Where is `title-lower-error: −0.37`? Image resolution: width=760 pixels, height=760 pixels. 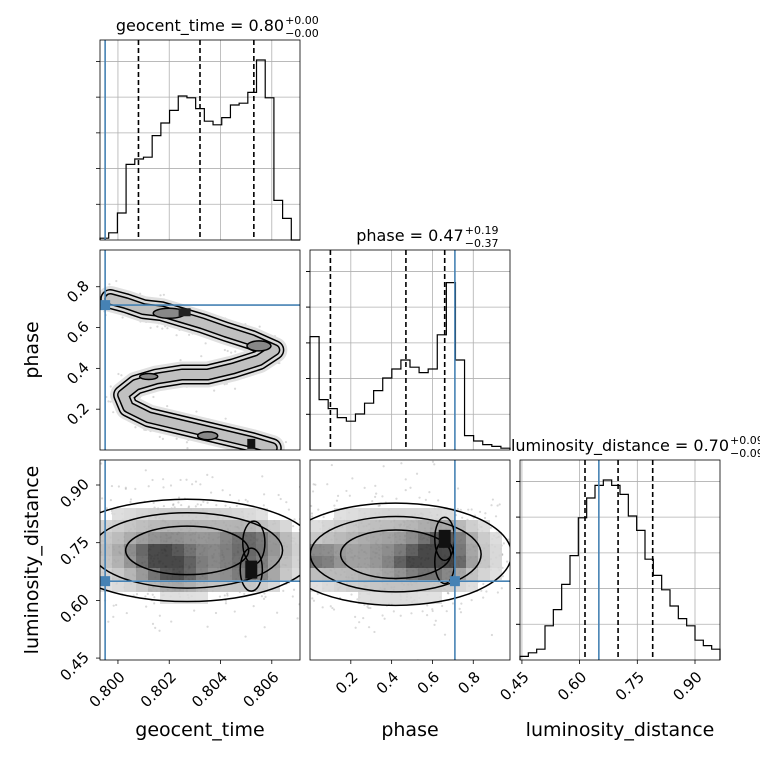 title-lower-error: −0.37 is located at coordinates (482, 243).